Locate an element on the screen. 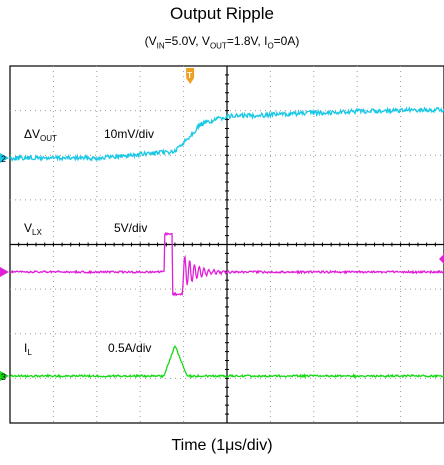 Image resolution: width=444 pixels, height=465 pixels. series-label: VLX is located at coordinates (33, 229).